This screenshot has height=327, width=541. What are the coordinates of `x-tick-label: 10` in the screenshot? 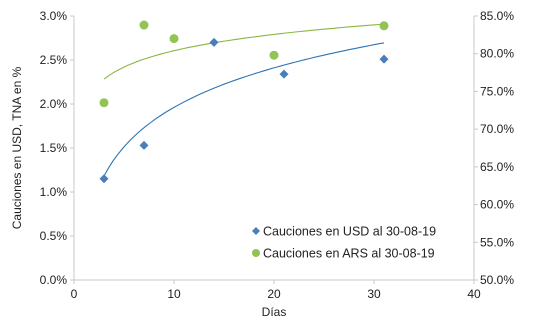 It's located at (174, 294).